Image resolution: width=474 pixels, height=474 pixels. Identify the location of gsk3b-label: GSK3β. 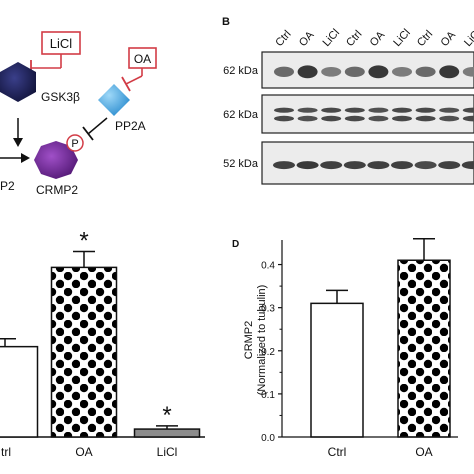
(60, 97).